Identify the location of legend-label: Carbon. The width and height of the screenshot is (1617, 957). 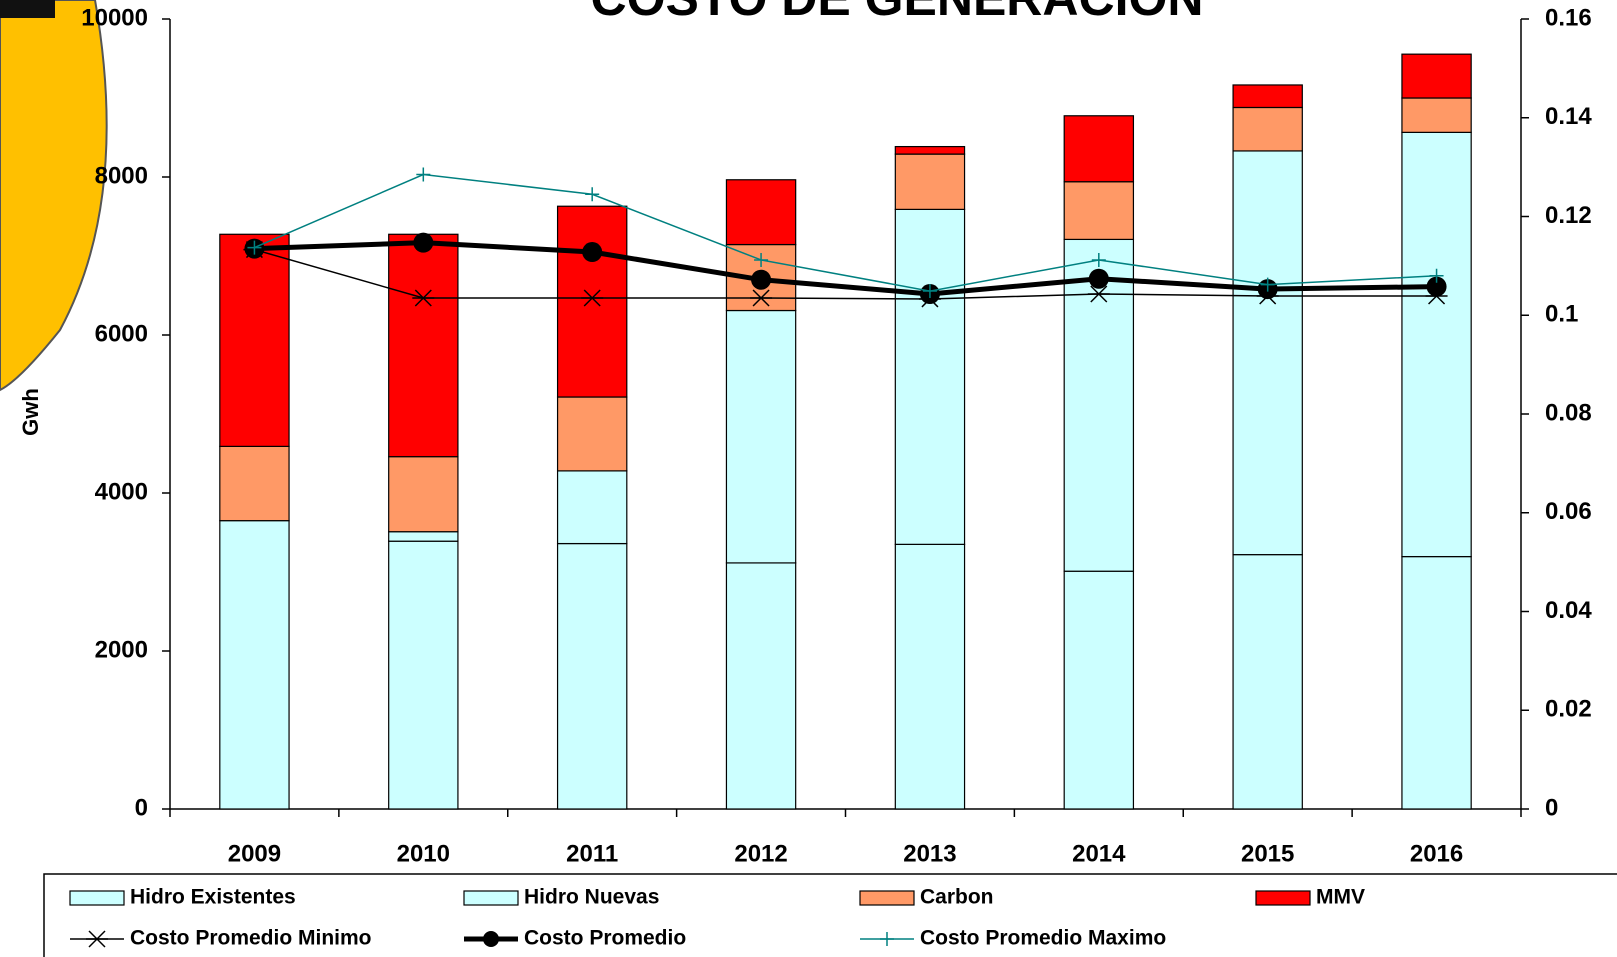
(957, 897).